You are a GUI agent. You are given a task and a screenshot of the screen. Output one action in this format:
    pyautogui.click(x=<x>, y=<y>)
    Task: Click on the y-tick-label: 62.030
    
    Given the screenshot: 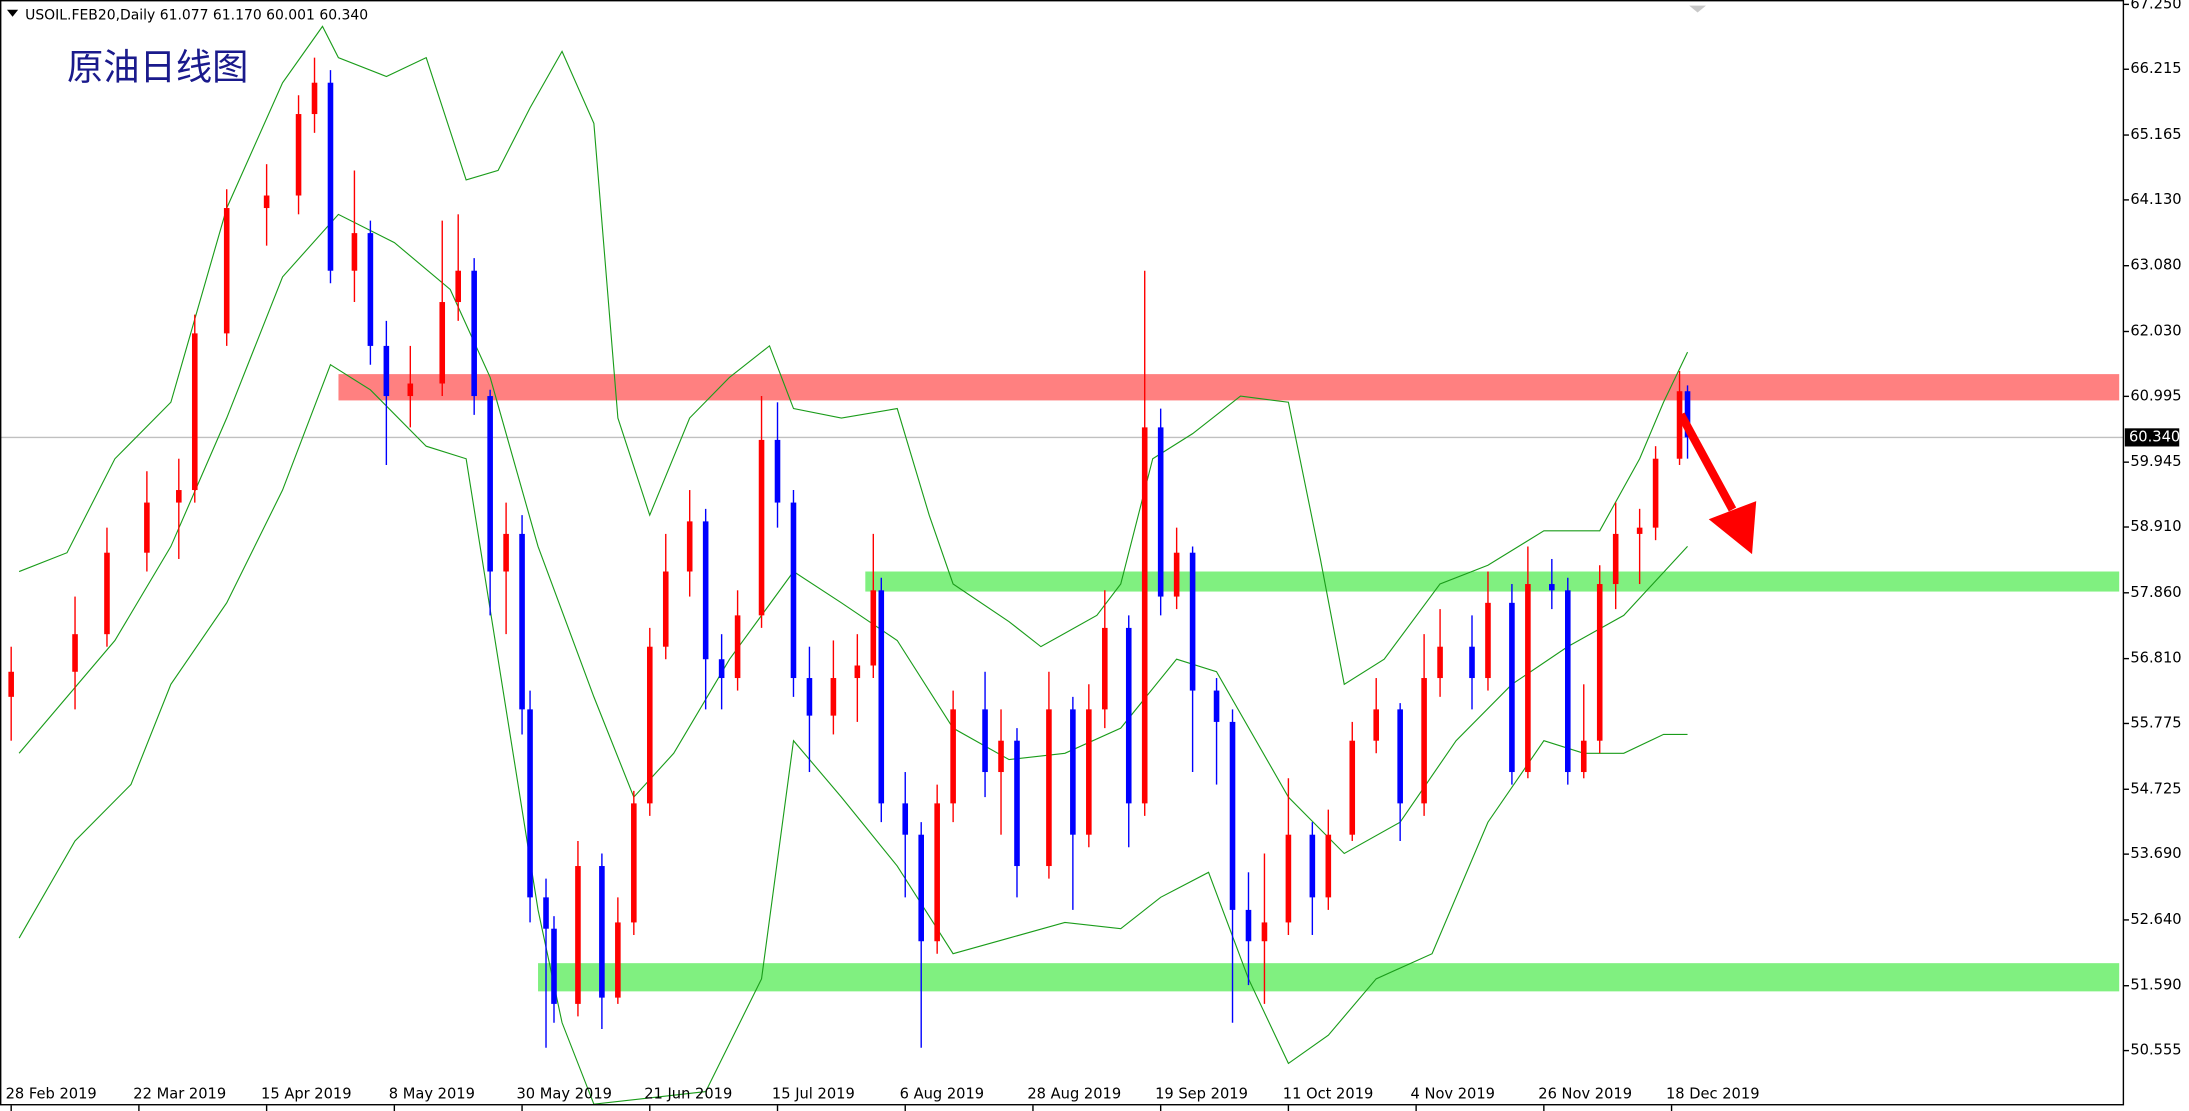 What is the action you would take?
    pyautogui.click(x=2155, y=331)
    